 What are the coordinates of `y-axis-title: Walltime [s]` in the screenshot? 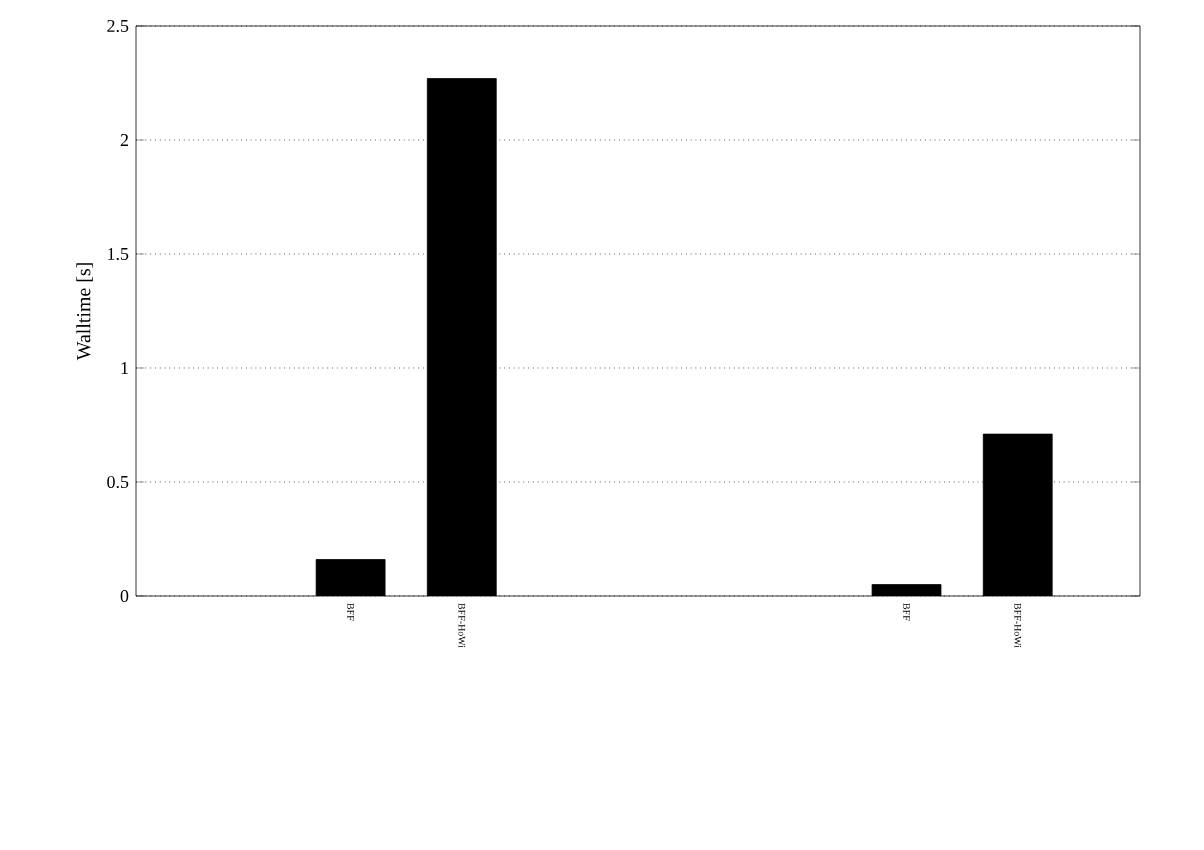 It's located at (84, 312).